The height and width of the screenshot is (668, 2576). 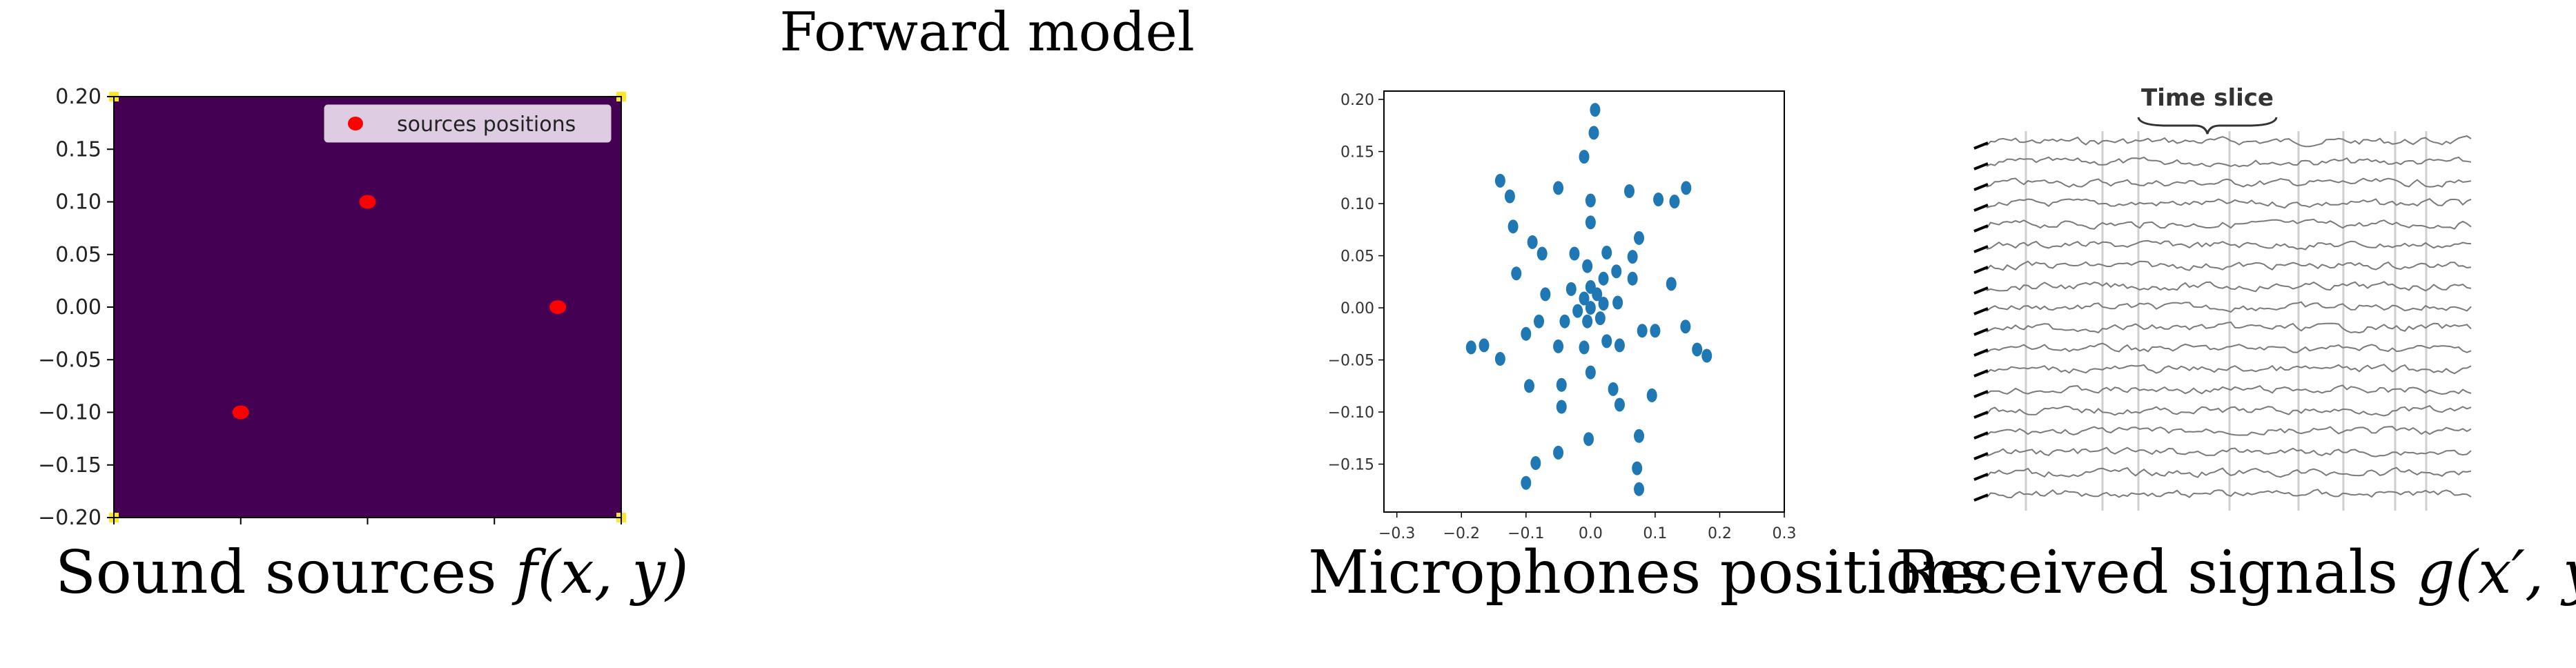 What do you see at coordinates (367, 307) in the screenshot?
I see `sources-field` at bounding box center [367, 307].